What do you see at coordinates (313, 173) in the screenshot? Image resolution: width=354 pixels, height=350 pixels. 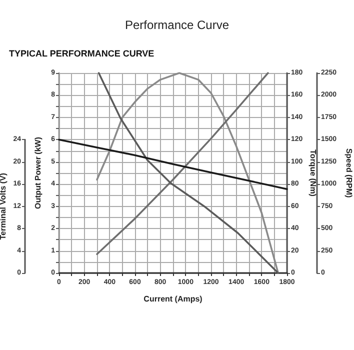 I see `y2-axis-title: Torque (Nm)` at bounding box center [313, 173].